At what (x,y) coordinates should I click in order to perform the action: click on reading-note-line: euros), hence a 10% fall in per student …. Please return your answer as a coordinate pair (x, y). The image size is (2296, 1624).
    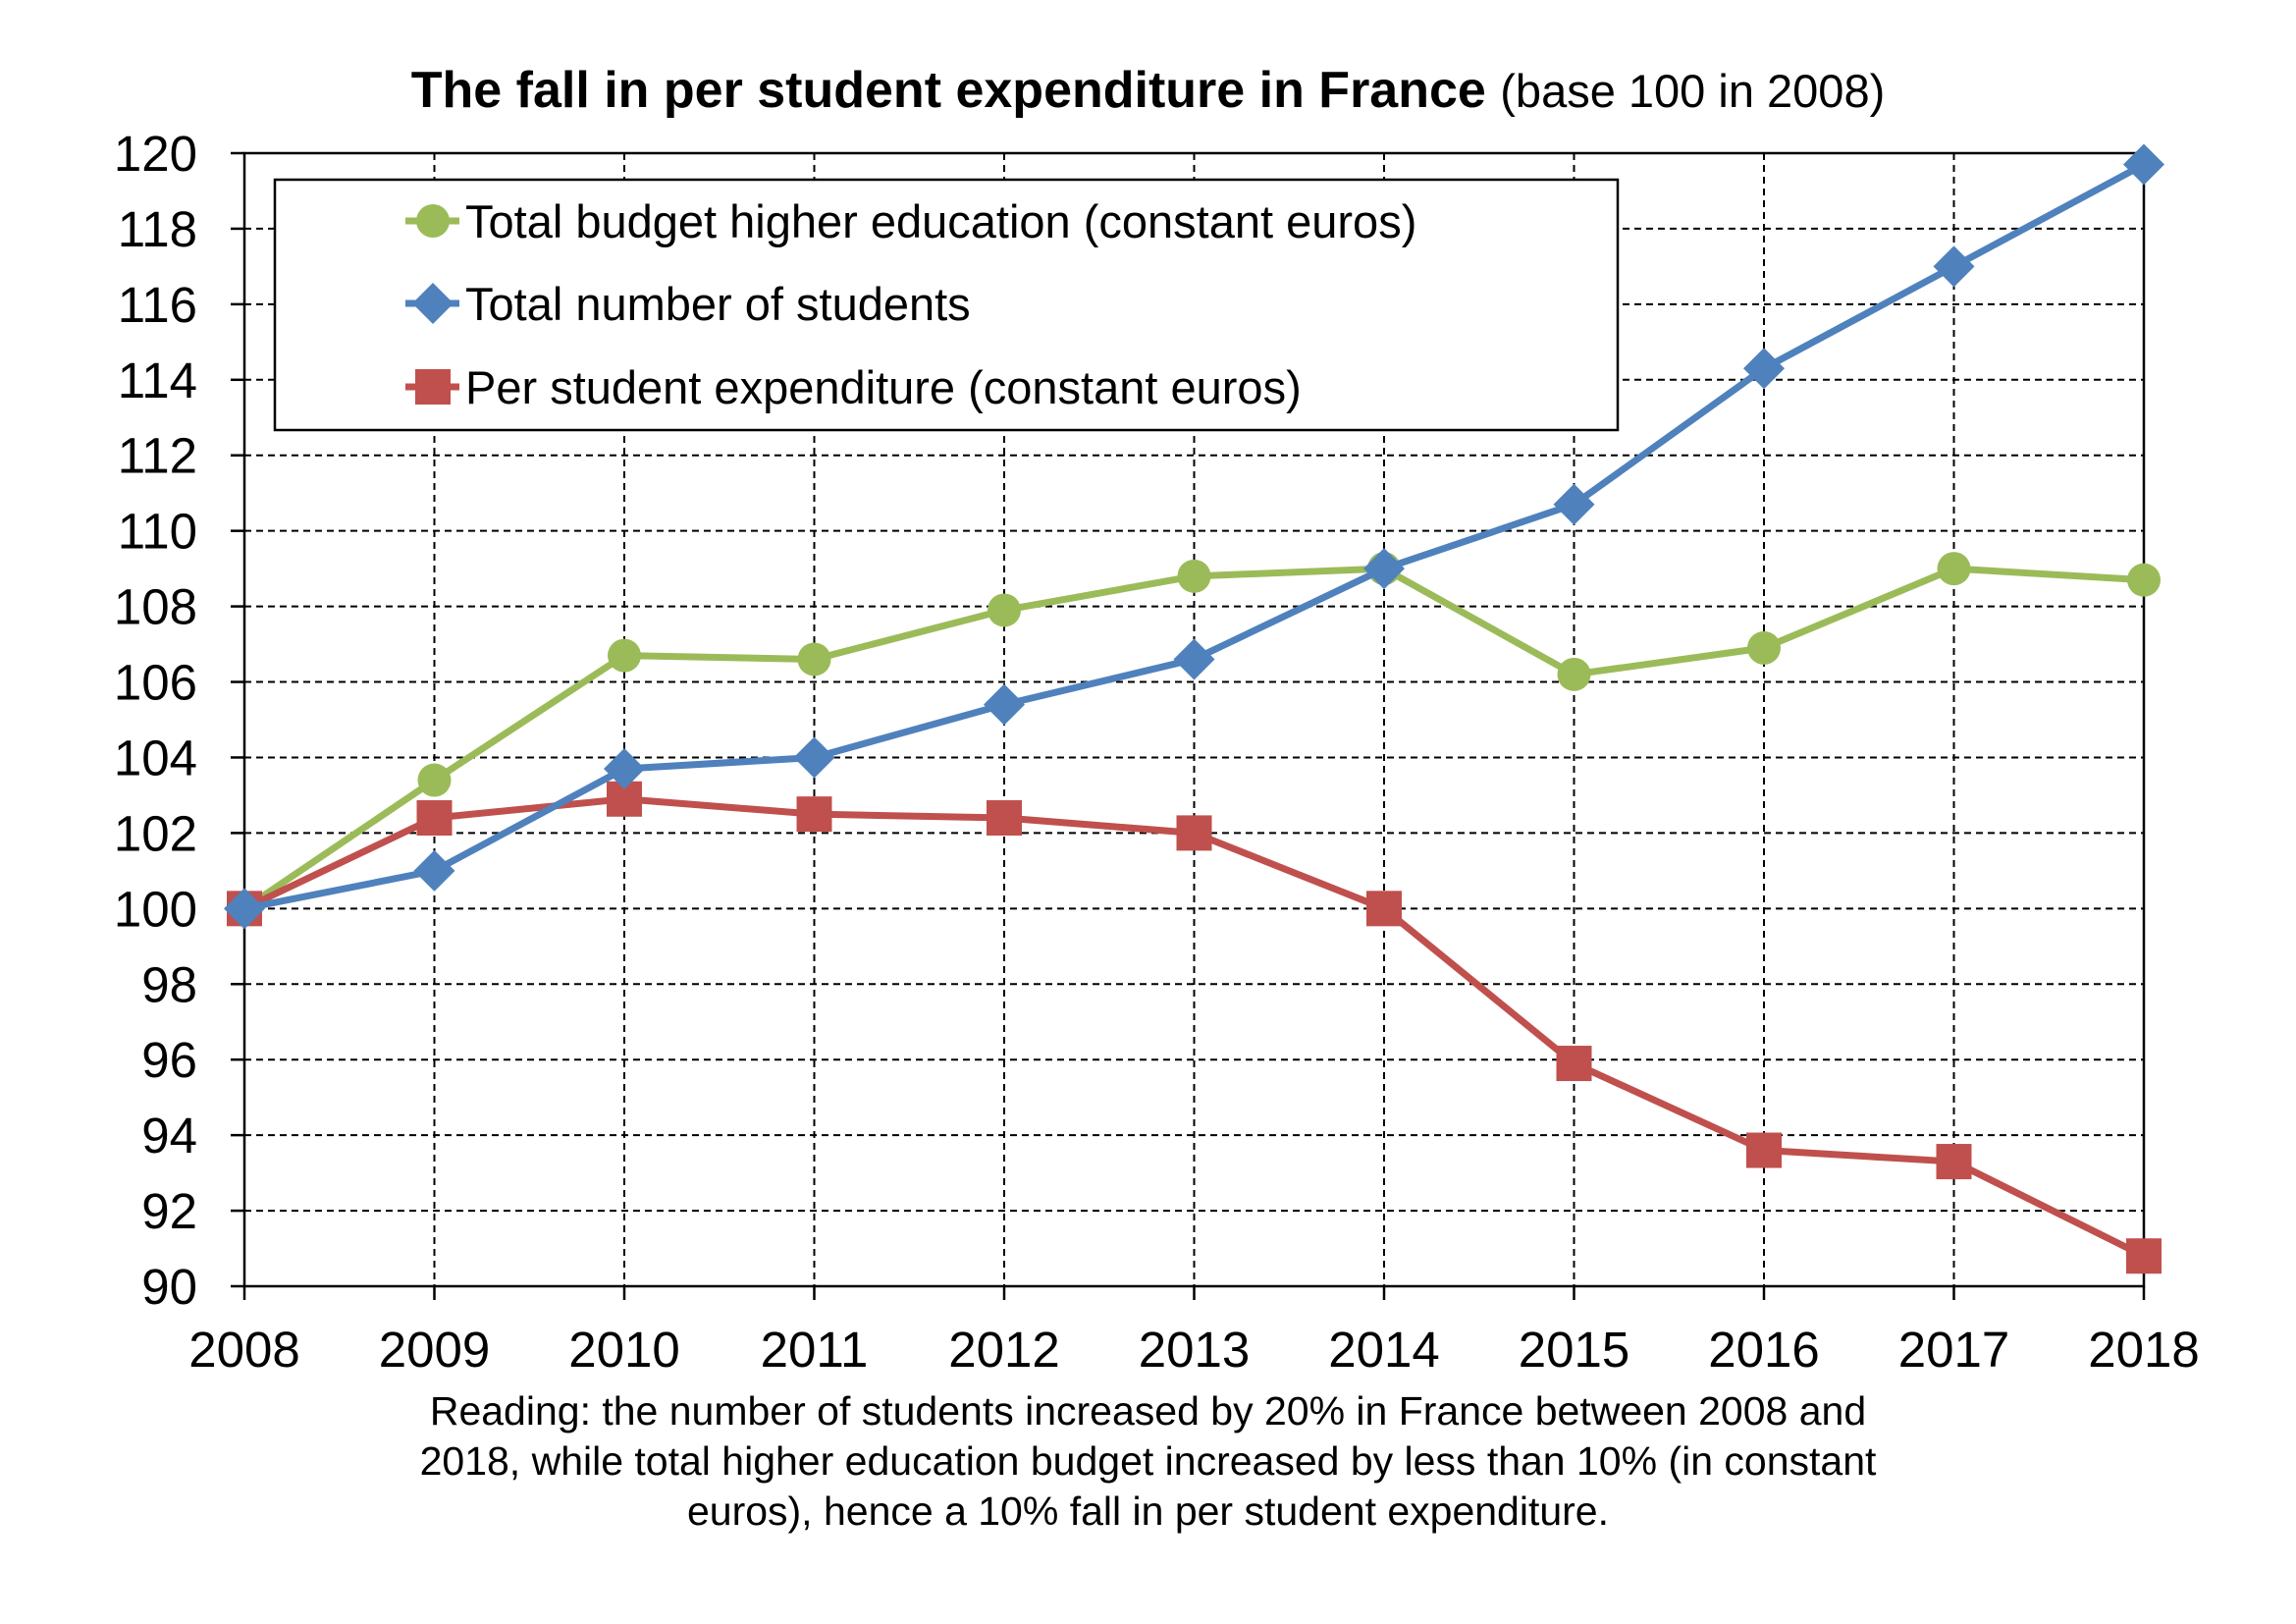
    Looking at the image, I should click on (1148, 1511).